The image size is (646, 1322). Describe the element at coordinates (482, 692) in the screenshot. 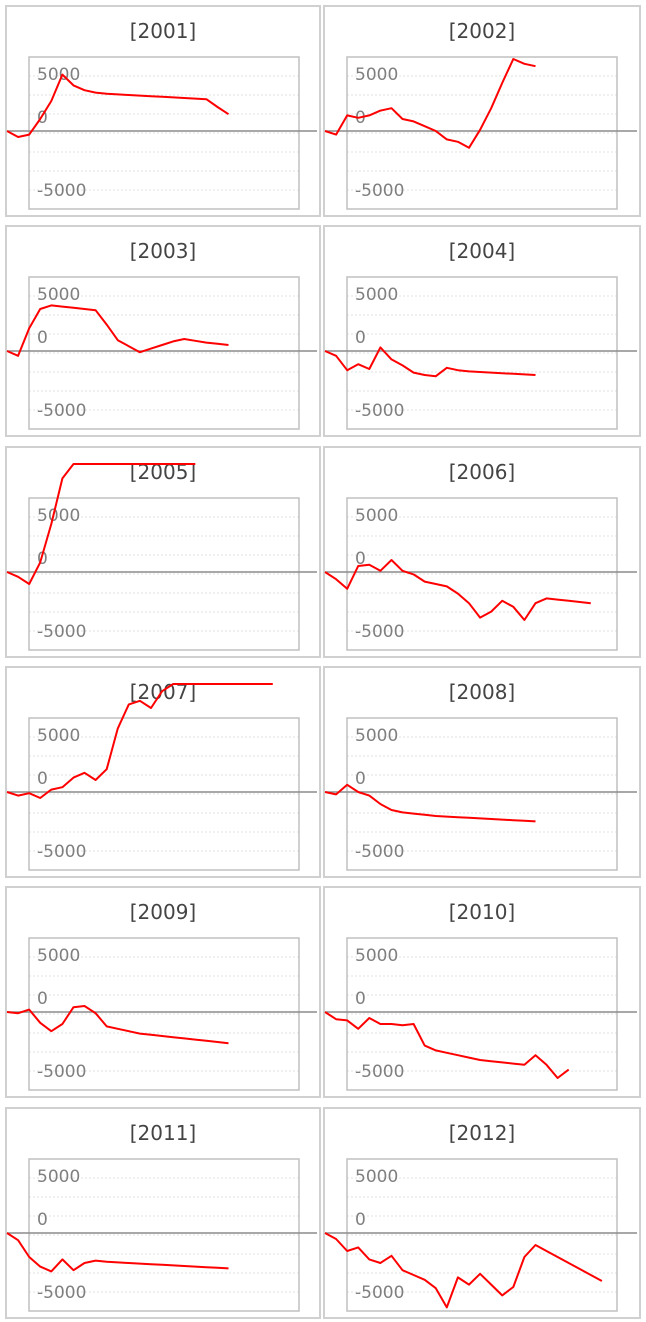

I see `chart-title: [2008]` at that location.